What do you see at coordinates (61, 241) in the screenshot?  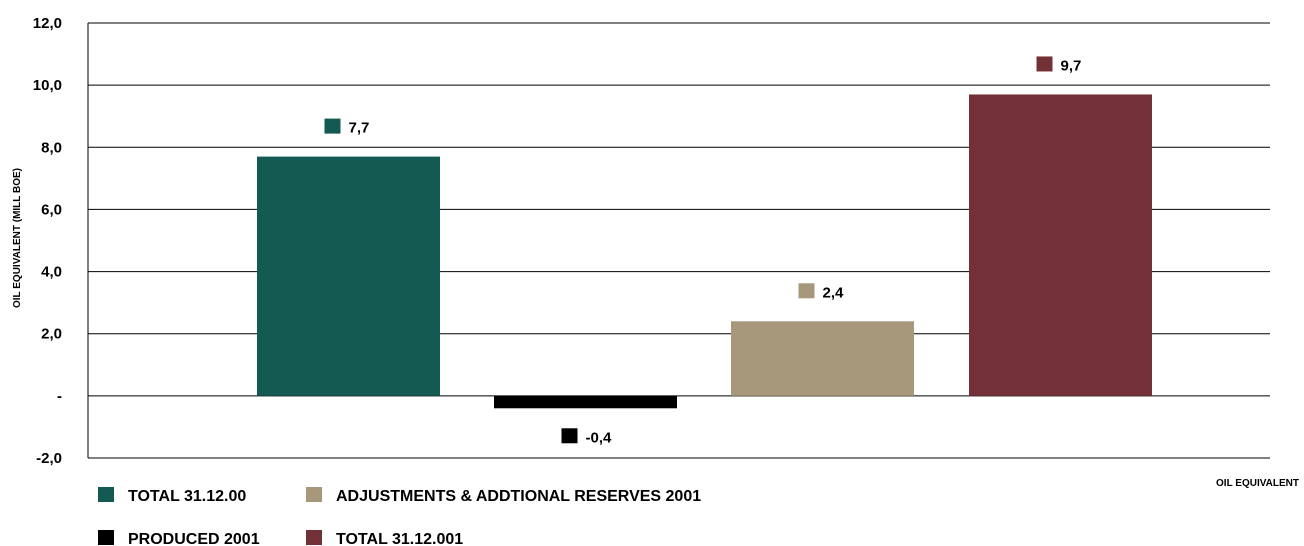 I see `y-axis: 12,0 10,0 8,0 6,0 4,0 2,0 - -2,0` at bounding box center [61, 241].